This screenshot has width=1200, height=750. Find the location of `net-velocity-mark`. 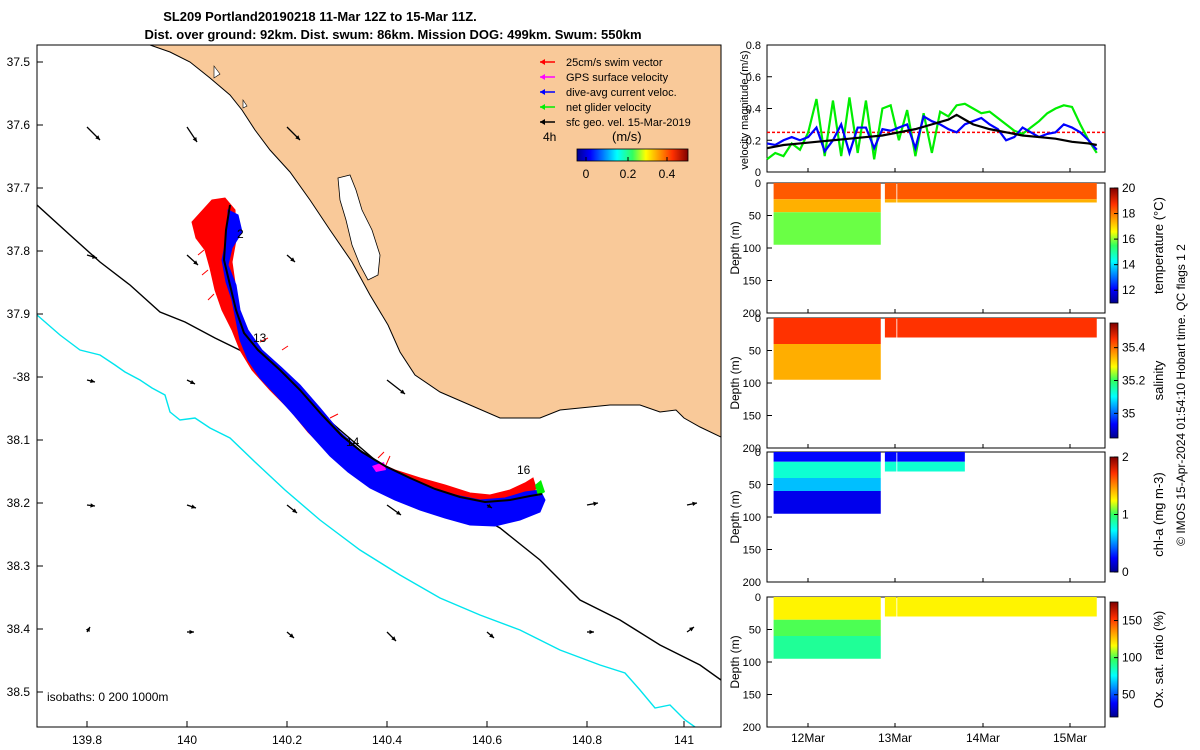

net-velocity-mark is located at coordinates (540, 488).